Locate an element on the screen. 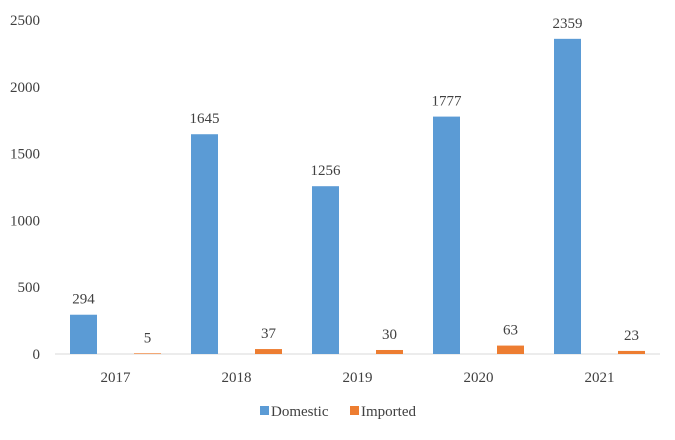 The width and height of the screenshot is (675, 440). legend-label-domestic: Domestic is located at coordinates (300, 412).